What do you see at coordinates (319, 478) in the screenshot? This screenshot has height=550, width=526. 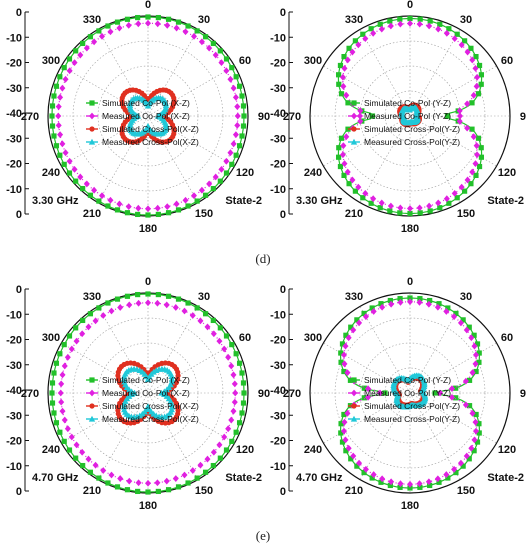 I see `frequency-label: 4.70 GHz` at bounding box center [319, 478].